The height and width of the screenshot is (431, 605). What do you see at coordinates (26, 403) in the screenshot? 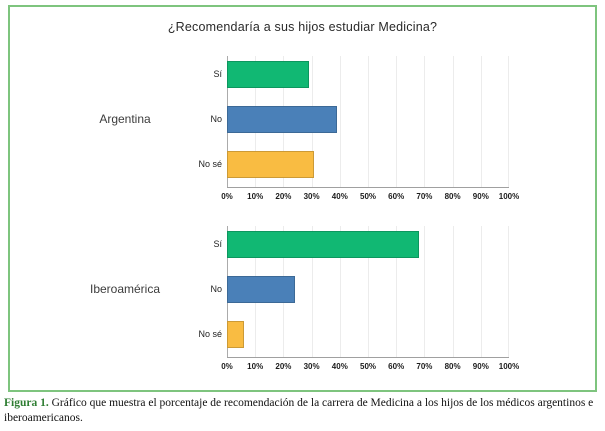
I see `figure-caption-label: Figura 1.` at bounding box center [26, 403].